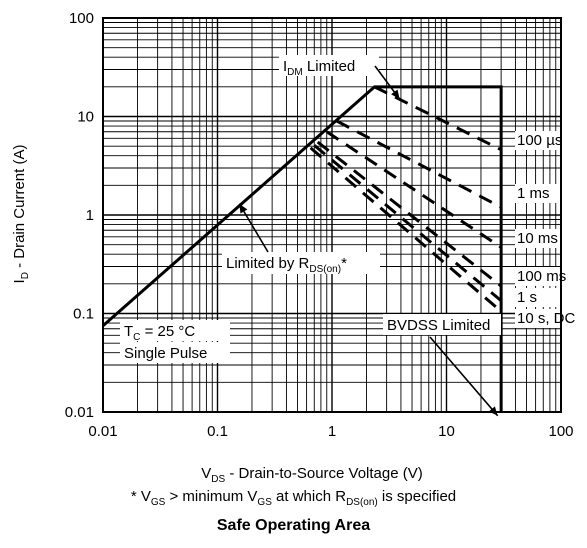  What do you see at coordinates (546, 318) in the screenshot?
I see `series-label-5: 10 s, DC` at bounding box center [546, 318].